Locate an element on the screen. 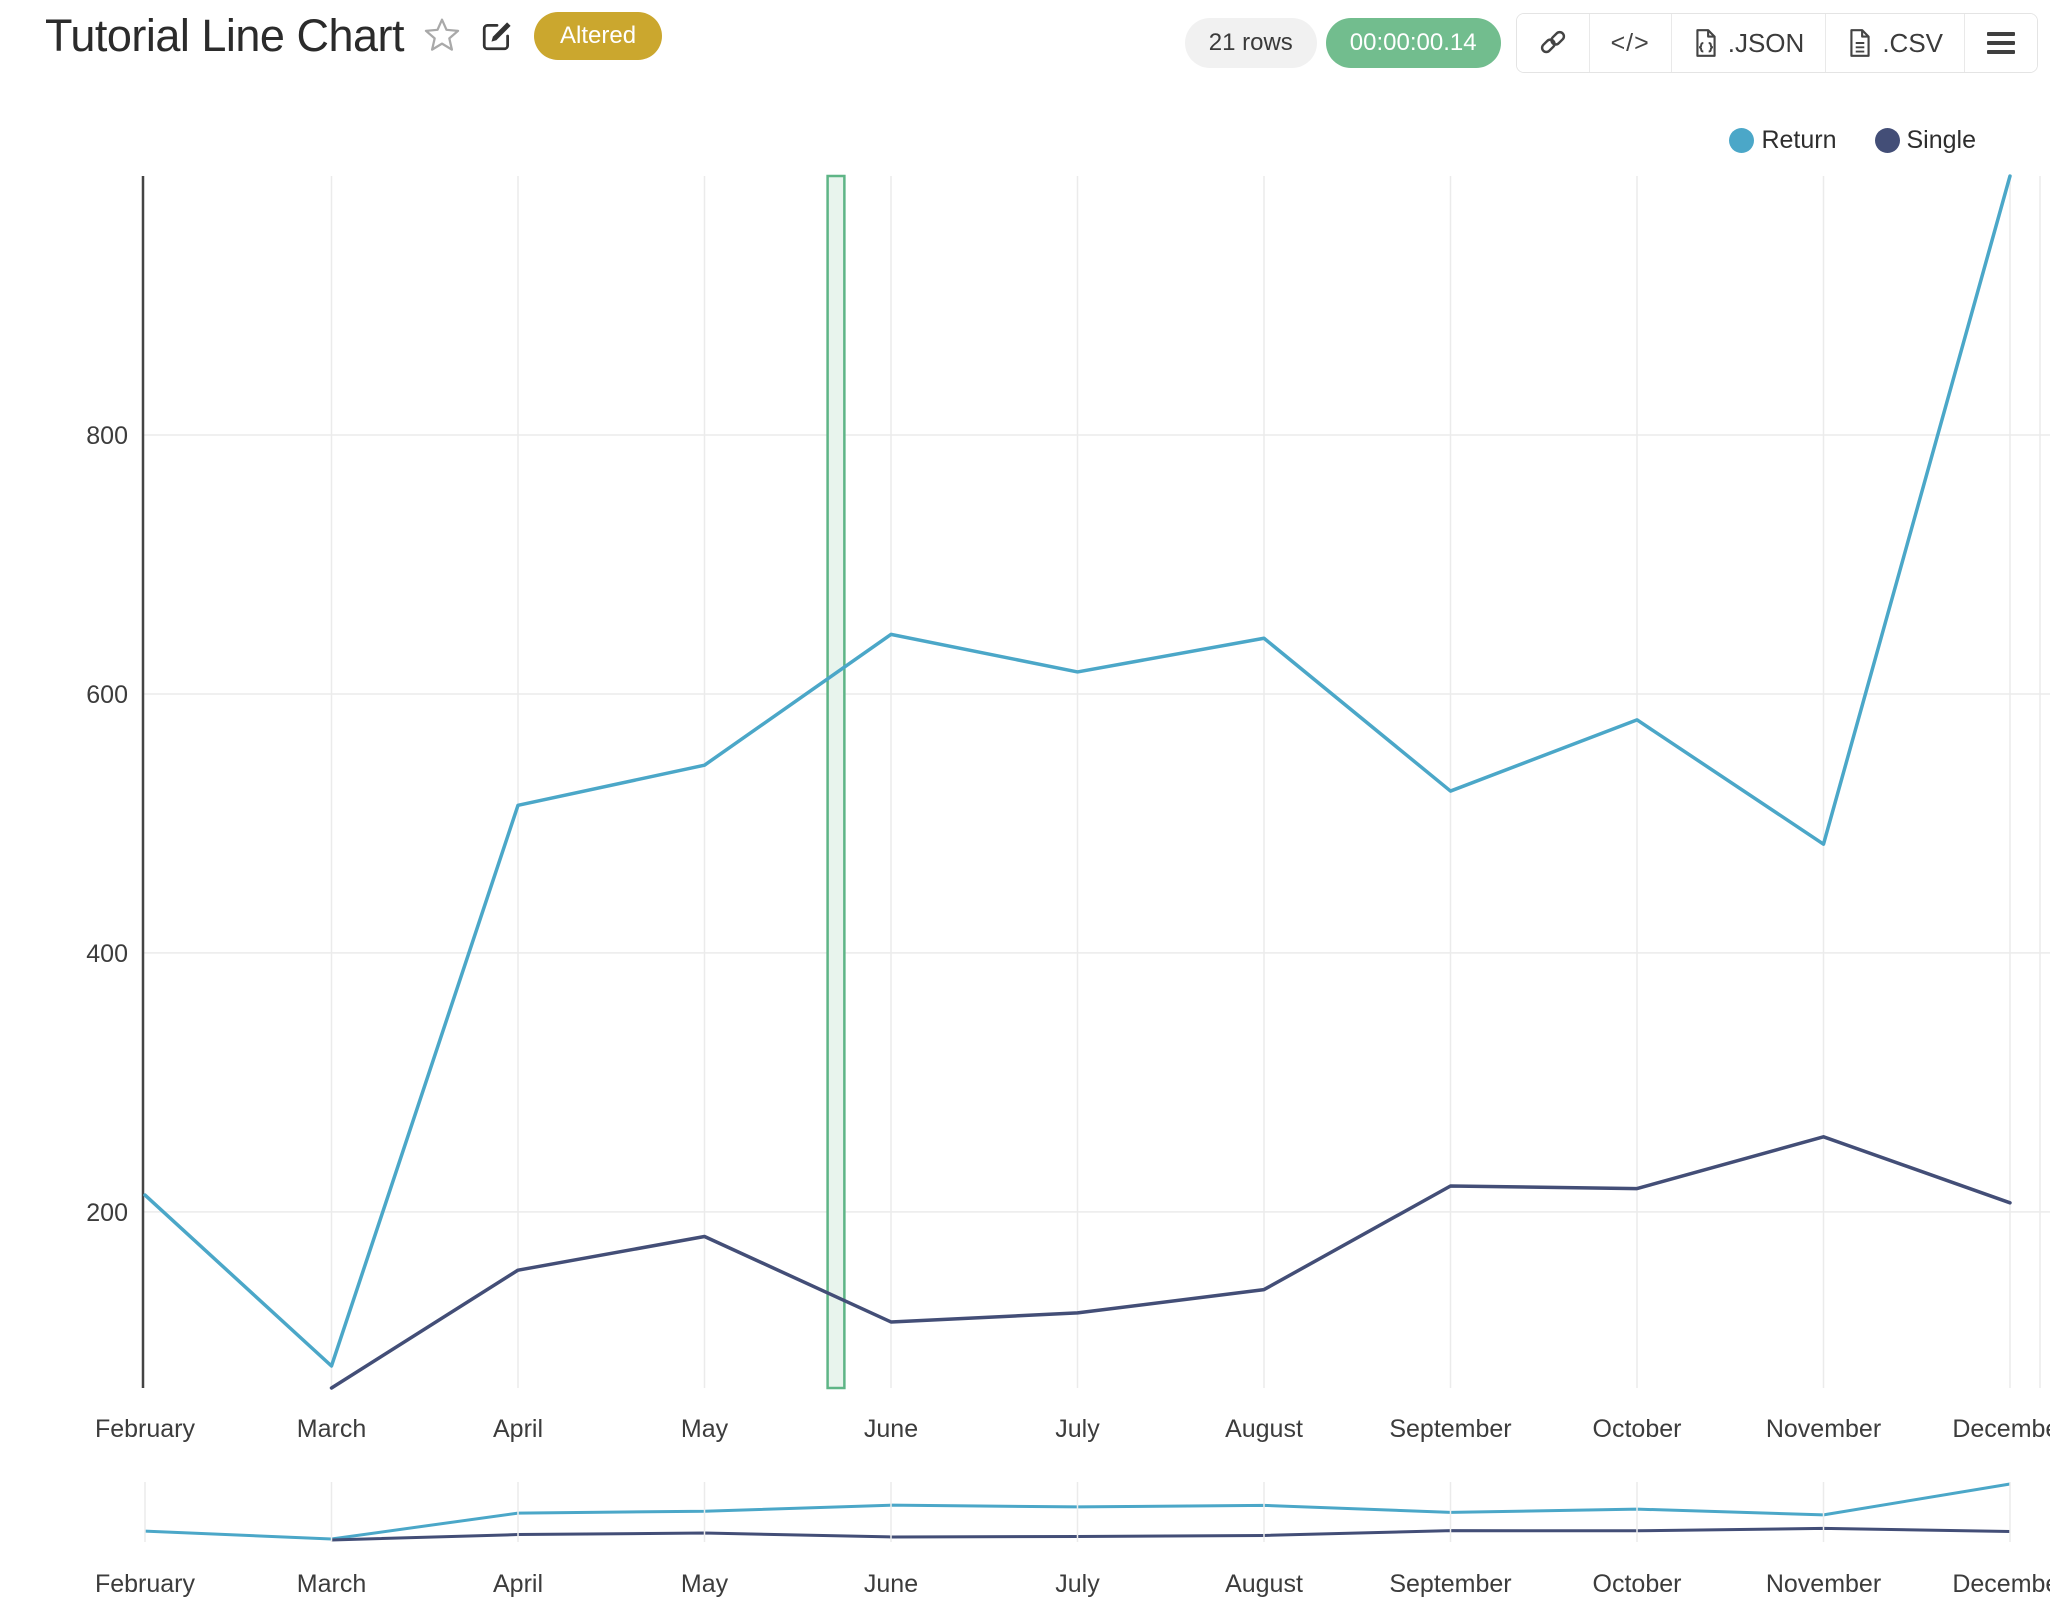 The height and width of the screenshot is (1598, 2050). rangeslider-x-label: May is located at coordinates (705, 1584).